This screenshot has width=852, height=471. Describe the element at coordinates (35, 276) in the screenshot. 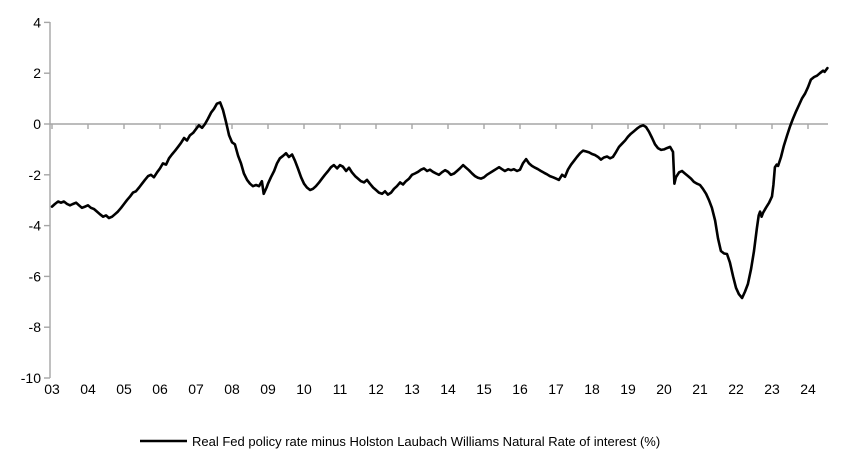

I see `y-tick-label: -6` at that location.